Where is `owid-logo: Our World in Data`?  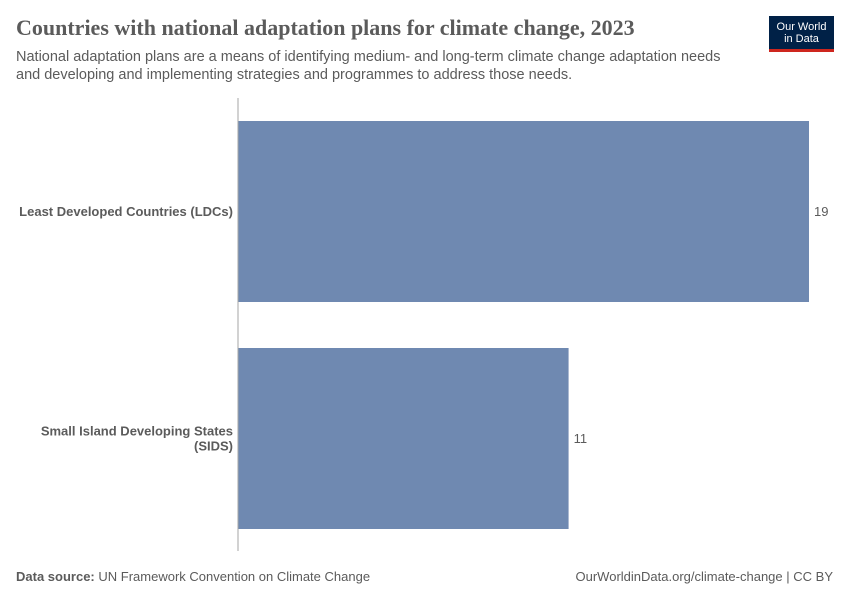 owid-logo: Our World in Data is located at coordinates (801, 34).